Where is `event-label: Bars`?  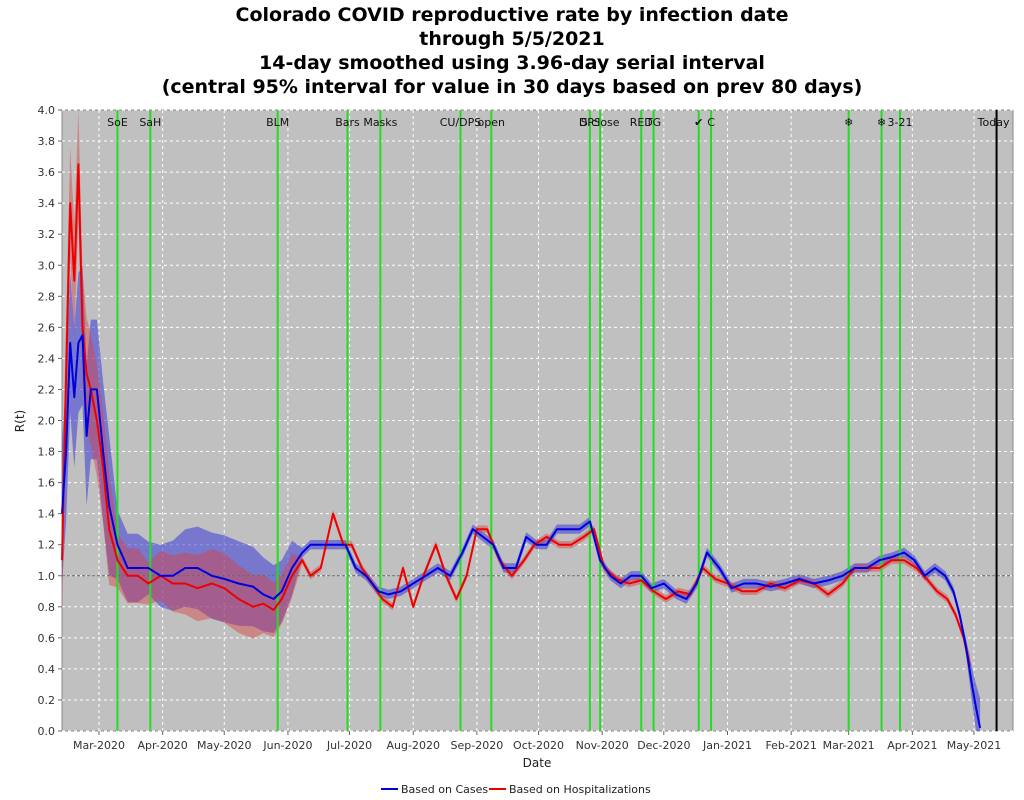 event-label: Bars is located at coordinates (347, 122).